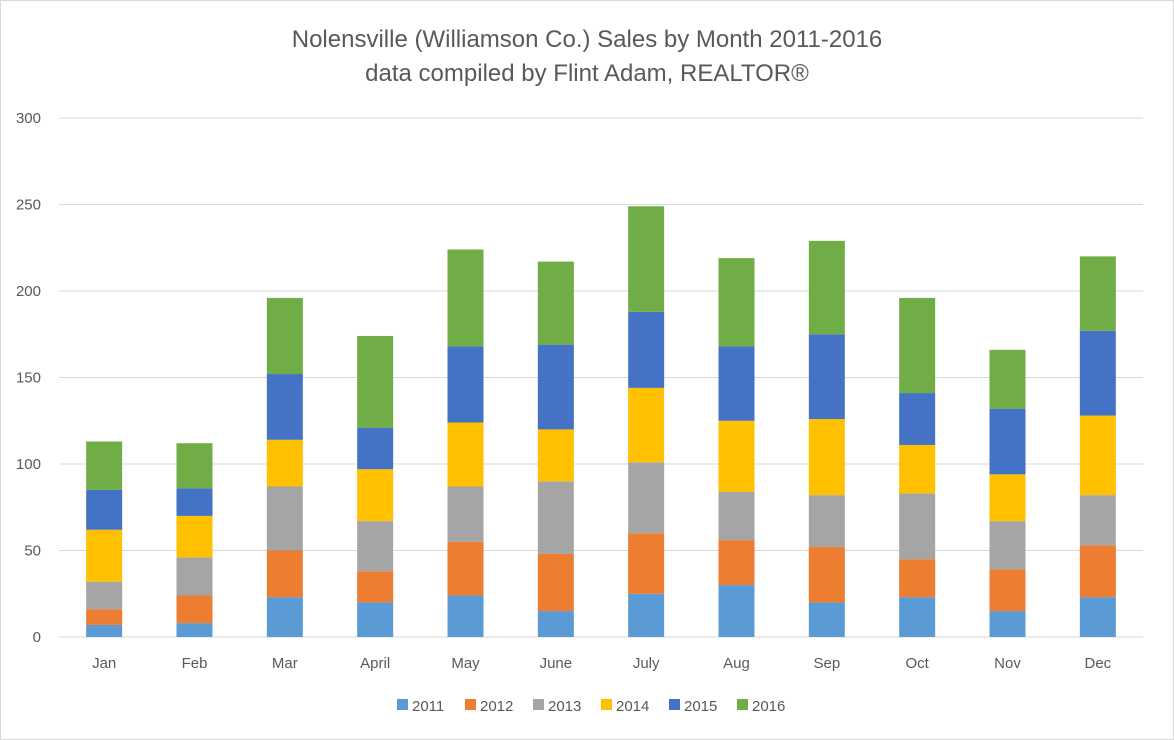 The image size is (1174, 740). Describe the element at coordinates (917, 419) in the screenshot. I see `bar-segment-2015-oct` at that location.